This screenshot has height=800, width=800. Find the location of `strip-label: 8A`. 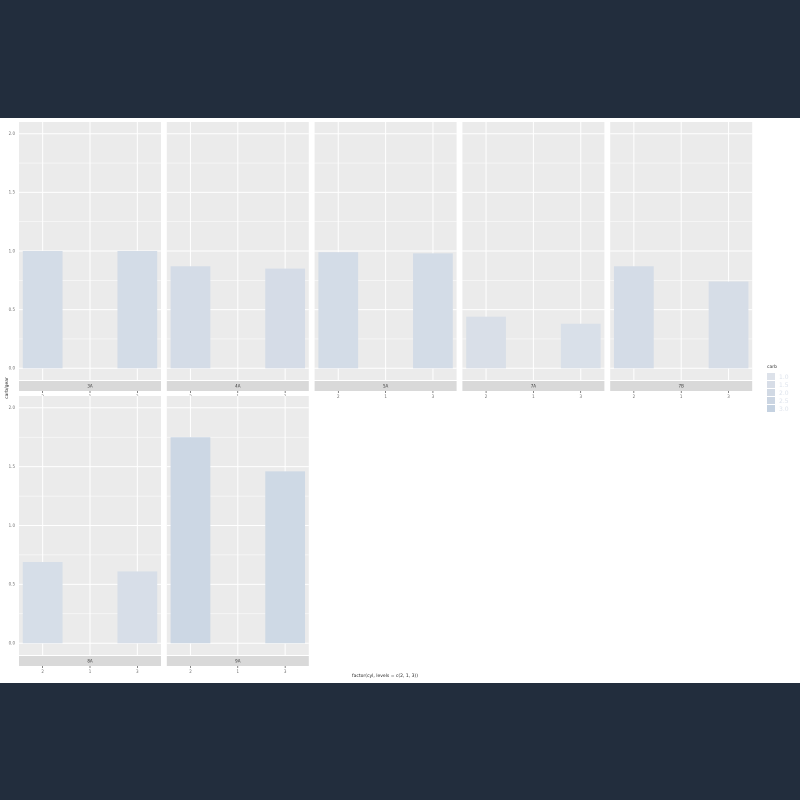

strip-label: 8A is located at coordinates (90, 661).